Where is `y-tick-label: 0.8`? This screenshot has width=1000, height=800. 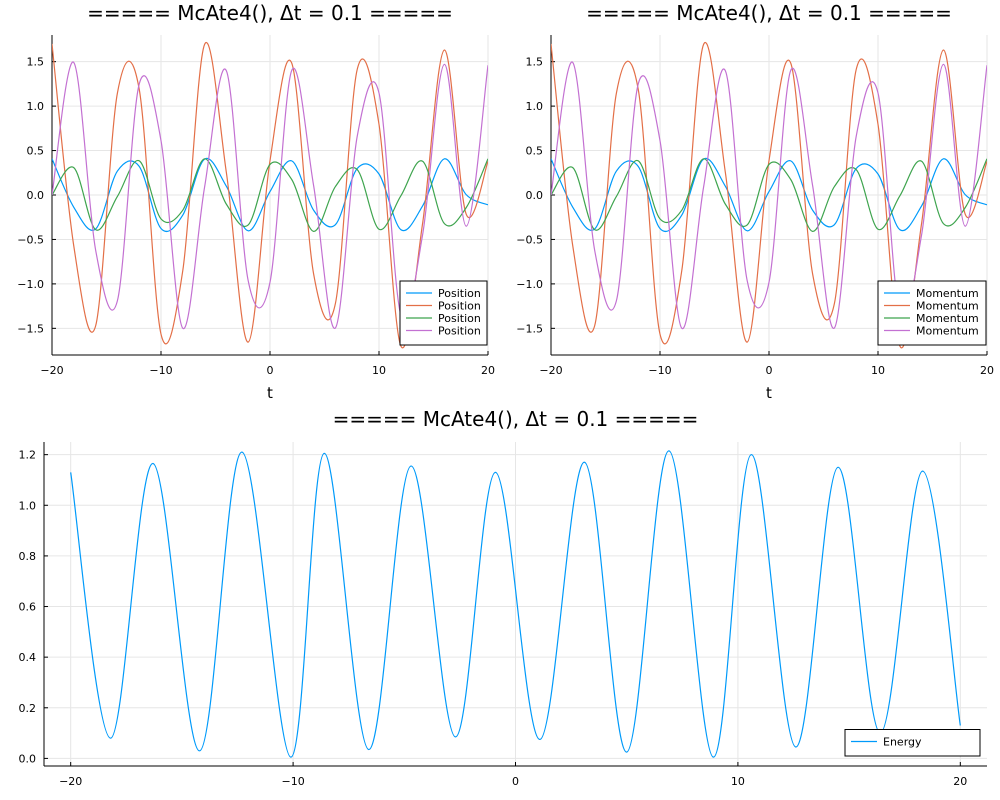
y-tick-label: 0.8 is located at coordinates (28, 556).